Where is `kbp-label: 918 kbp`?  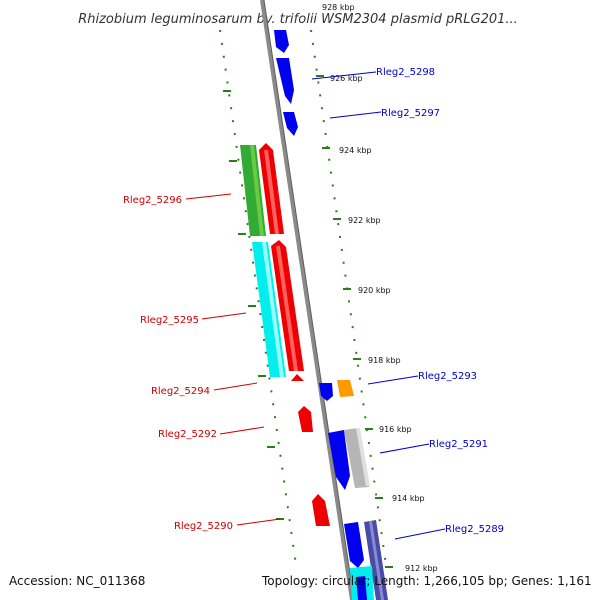
kbp-label: 918 kbp is located at coordinates (384, 360).